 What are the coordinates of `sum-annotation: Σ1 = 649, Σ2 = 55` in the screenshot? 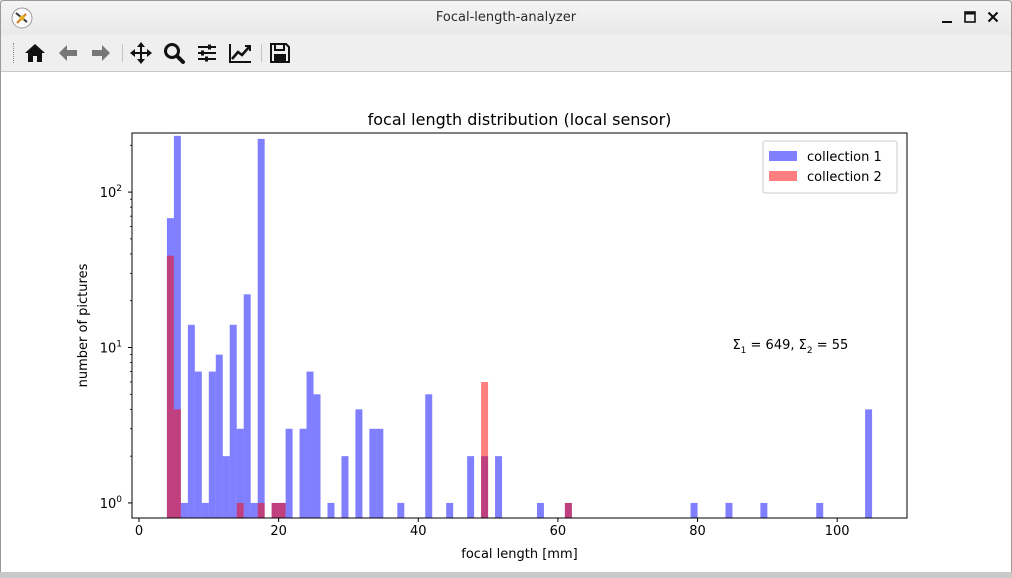 It's located at (790, 347).